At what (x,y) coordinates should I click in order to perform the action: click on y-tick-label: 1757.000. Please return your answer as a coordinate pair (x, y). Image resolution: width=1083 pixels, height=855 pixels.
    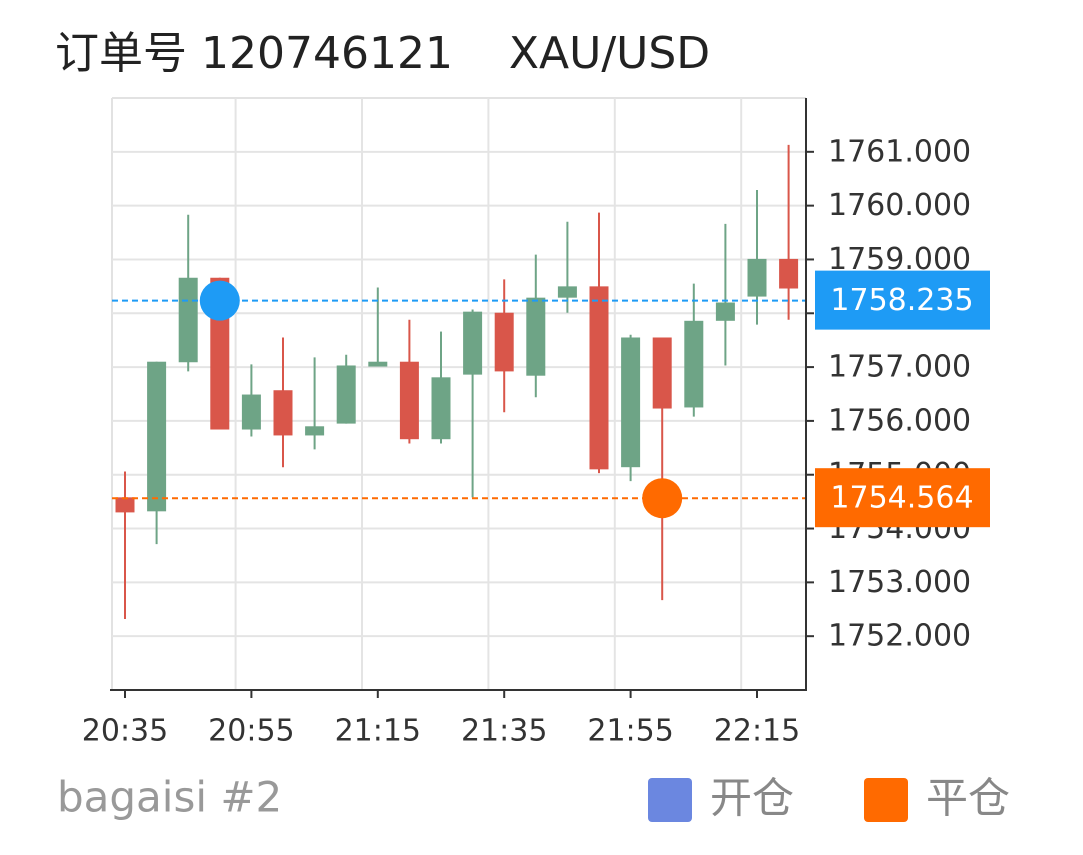
    Looking at the image, I should click on (899, 367).